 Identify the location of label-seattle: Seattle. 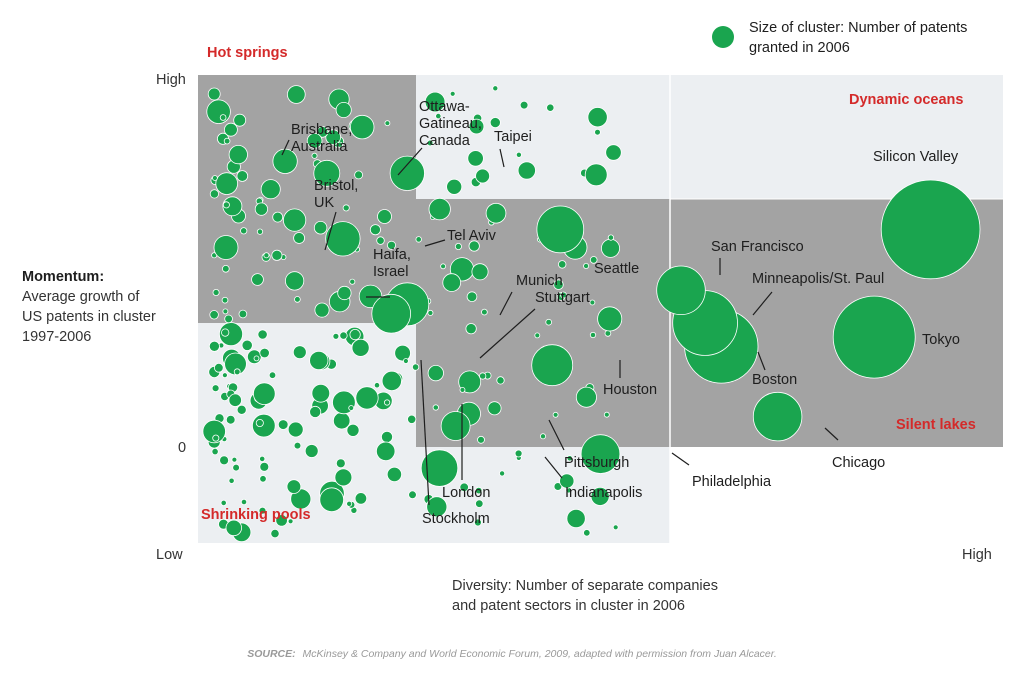
(616, 269).